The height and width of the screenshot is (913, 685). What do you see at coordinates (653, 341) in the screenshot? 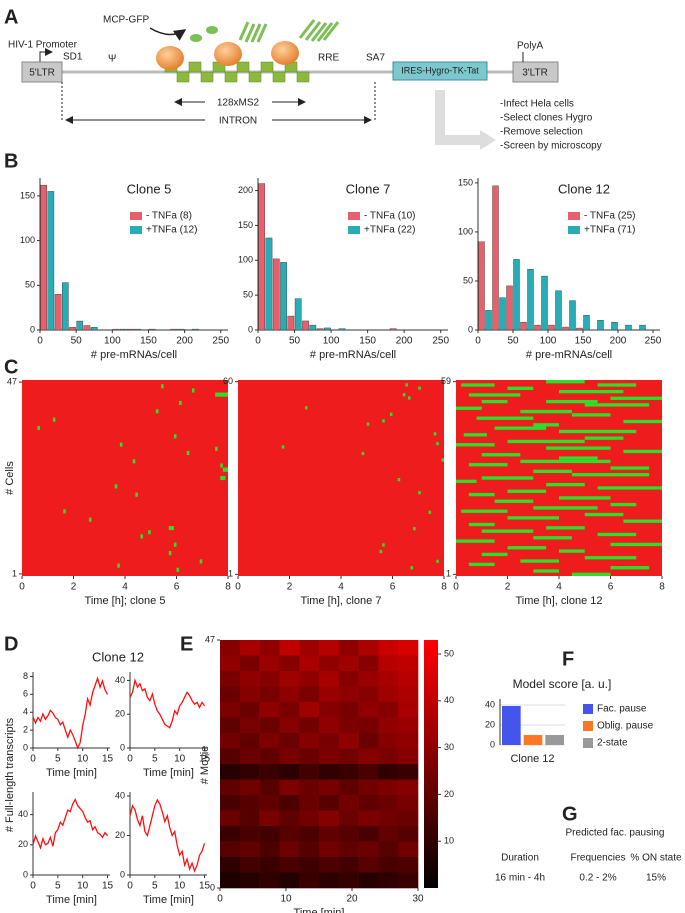
I see `x-tick-label: 250` at bounding box center [653, 341].